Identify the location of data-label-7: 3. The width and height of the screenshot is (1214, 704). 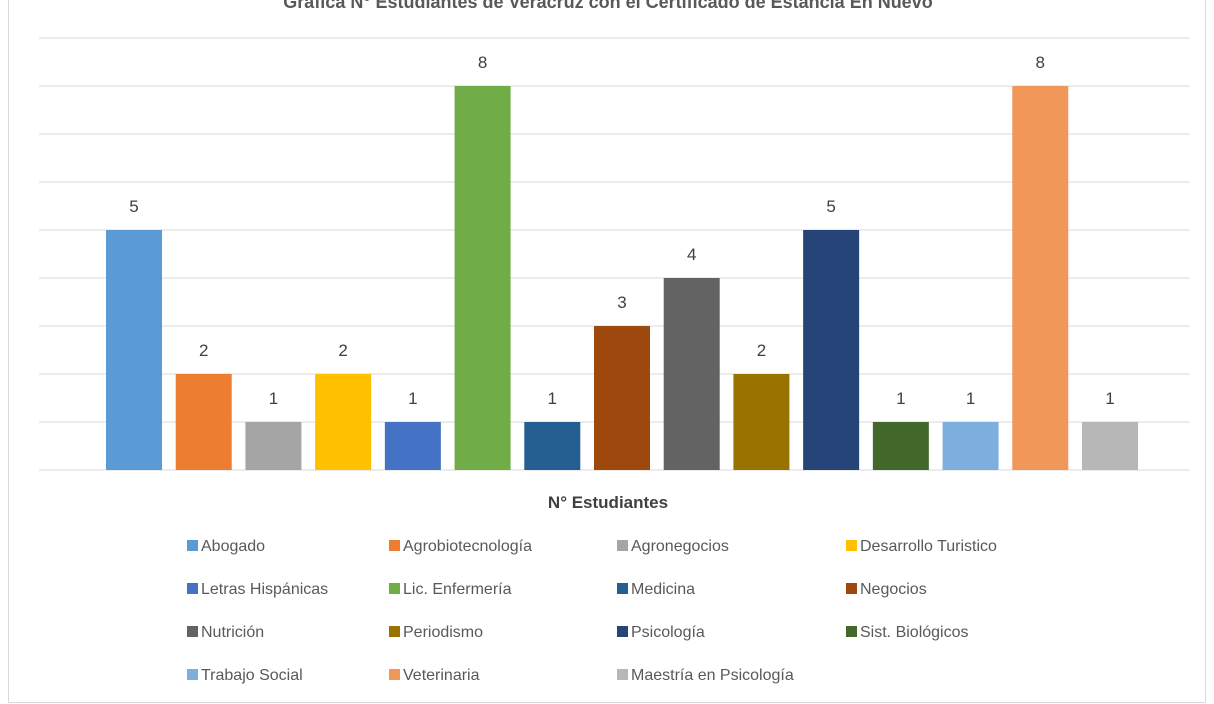
(621, 302).